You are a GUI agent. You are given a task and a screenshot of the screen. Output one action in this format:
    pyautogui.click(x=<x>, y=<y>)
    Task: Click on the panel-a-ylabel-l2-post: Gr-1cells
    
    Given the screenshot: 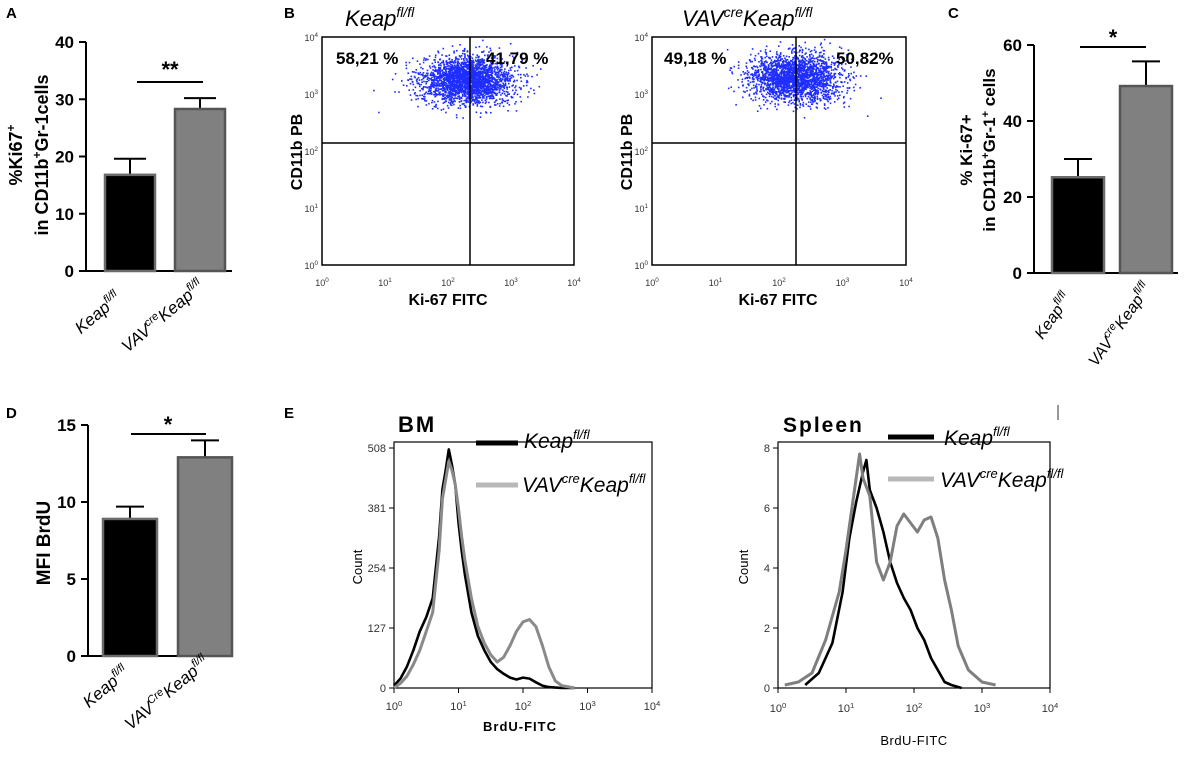 What is the action you would take?
    pyautogui.click(x=42, y=112)
    